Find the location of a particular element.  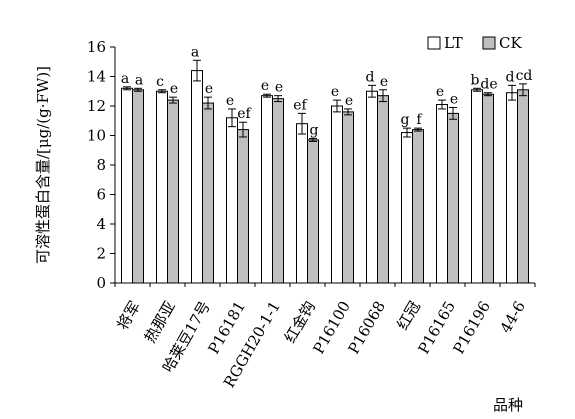

category-label: 44-6 is located at coordinates (513, 317).